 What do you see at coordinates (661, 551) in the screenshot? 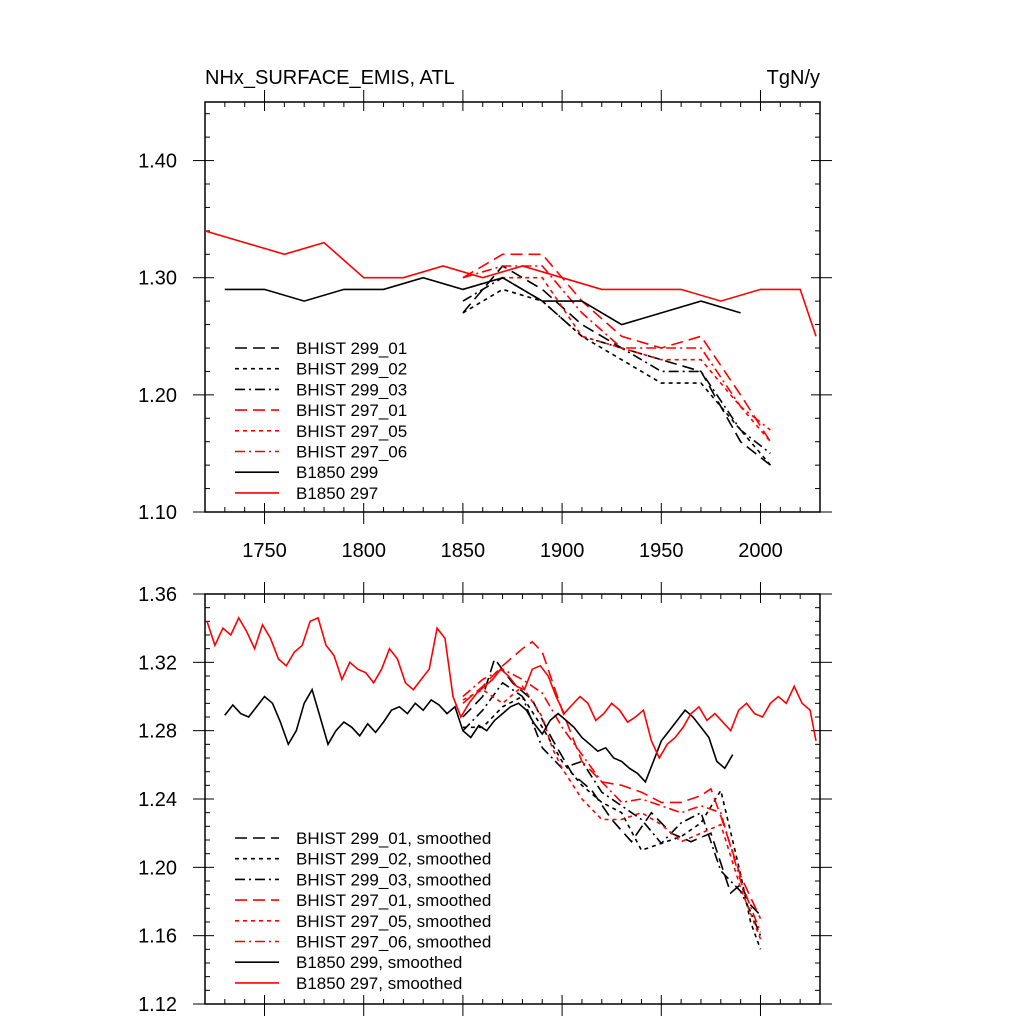
I see `x-tick-label: 1950` at bounding box center [661, 551].